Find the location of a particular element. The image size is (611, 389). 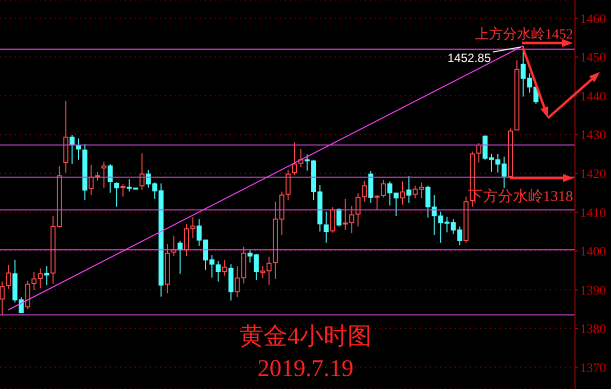

y-tick-label: 1400 is located at coordinates (593, 251).